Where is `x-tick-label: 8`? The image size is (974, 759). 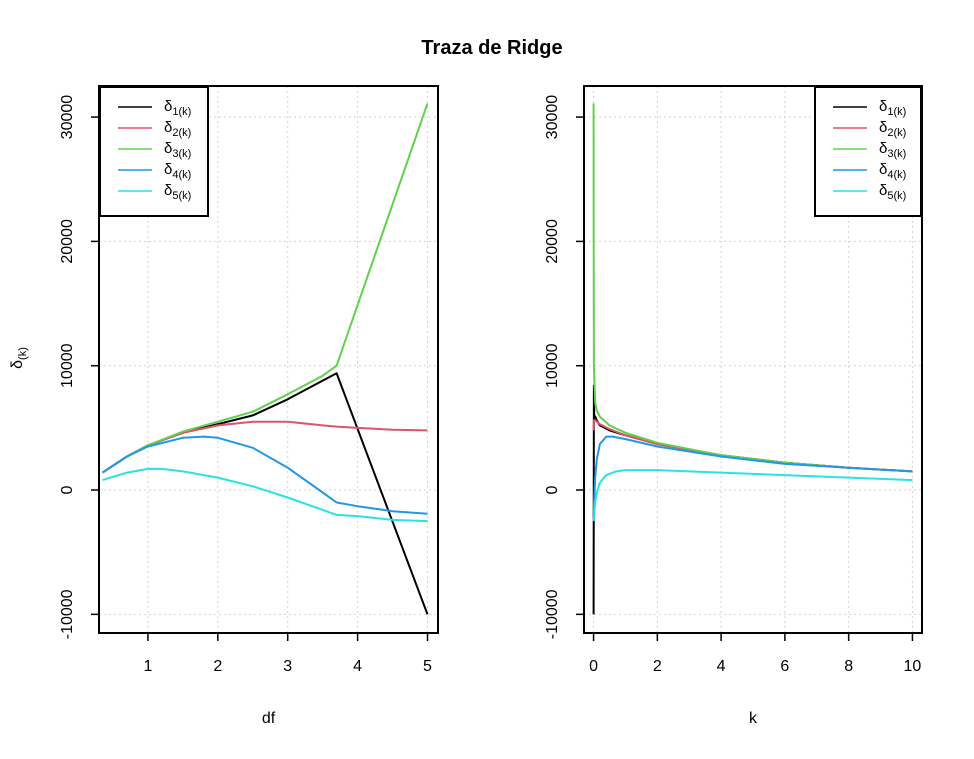 x-tick-label: 8 is located at coordinates (848, 666).